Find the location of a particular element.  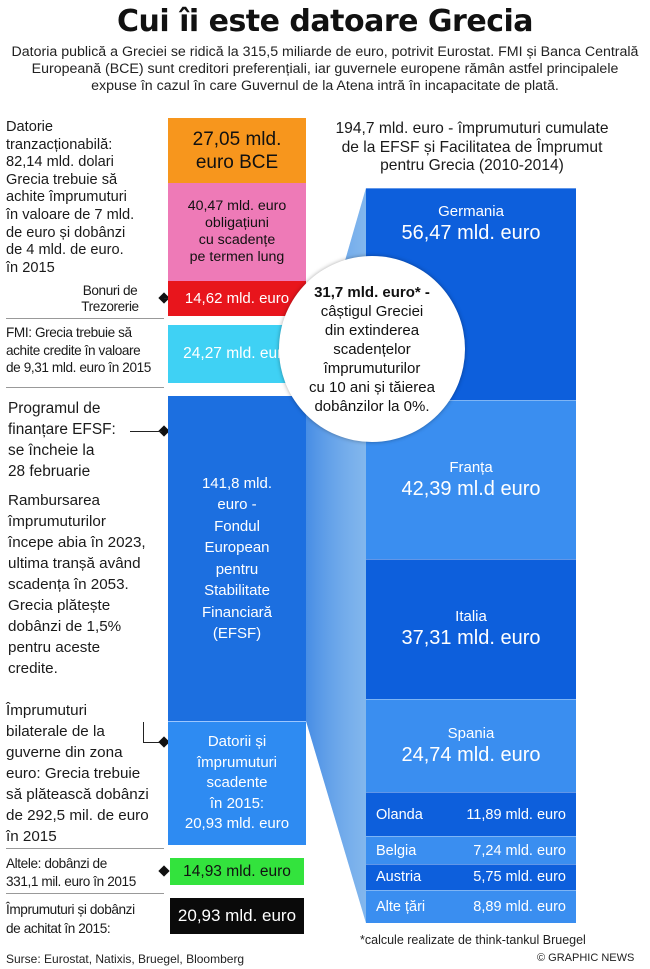

text-line: Grecia plătește is located at coordinates (59, 605).